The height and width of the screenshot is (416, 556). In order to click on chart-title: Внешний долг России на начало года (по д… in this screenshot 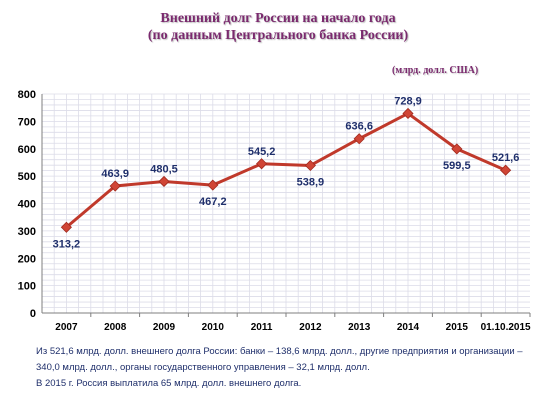, I will do `click(278, 27)`.